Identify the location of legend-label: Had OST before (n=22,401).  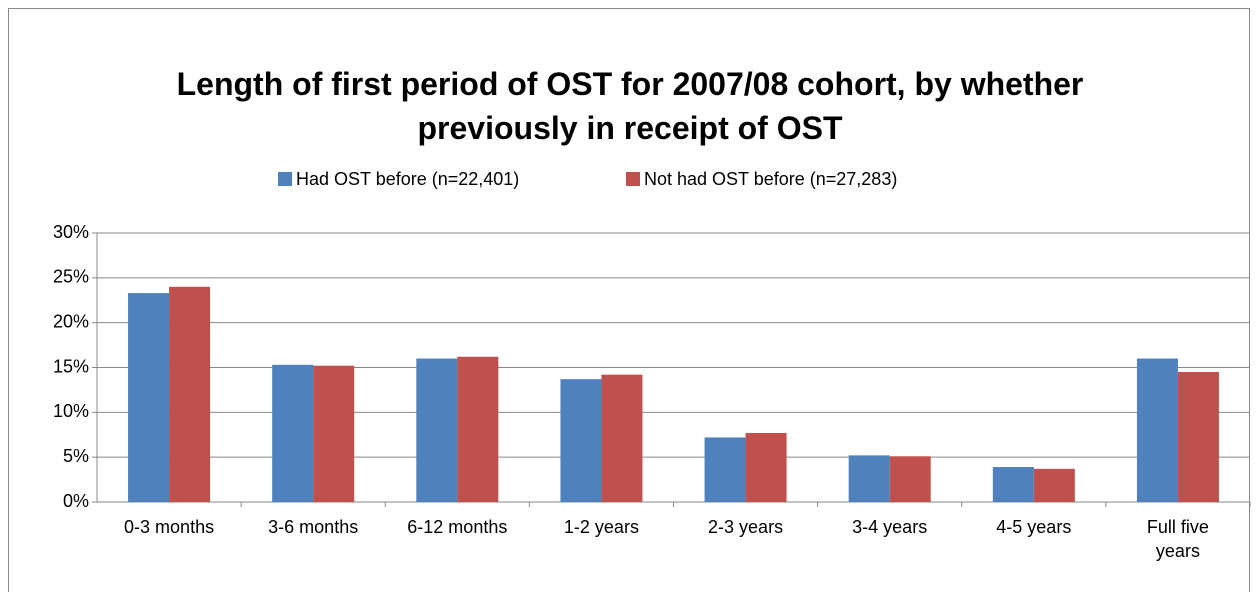
(407, 179).